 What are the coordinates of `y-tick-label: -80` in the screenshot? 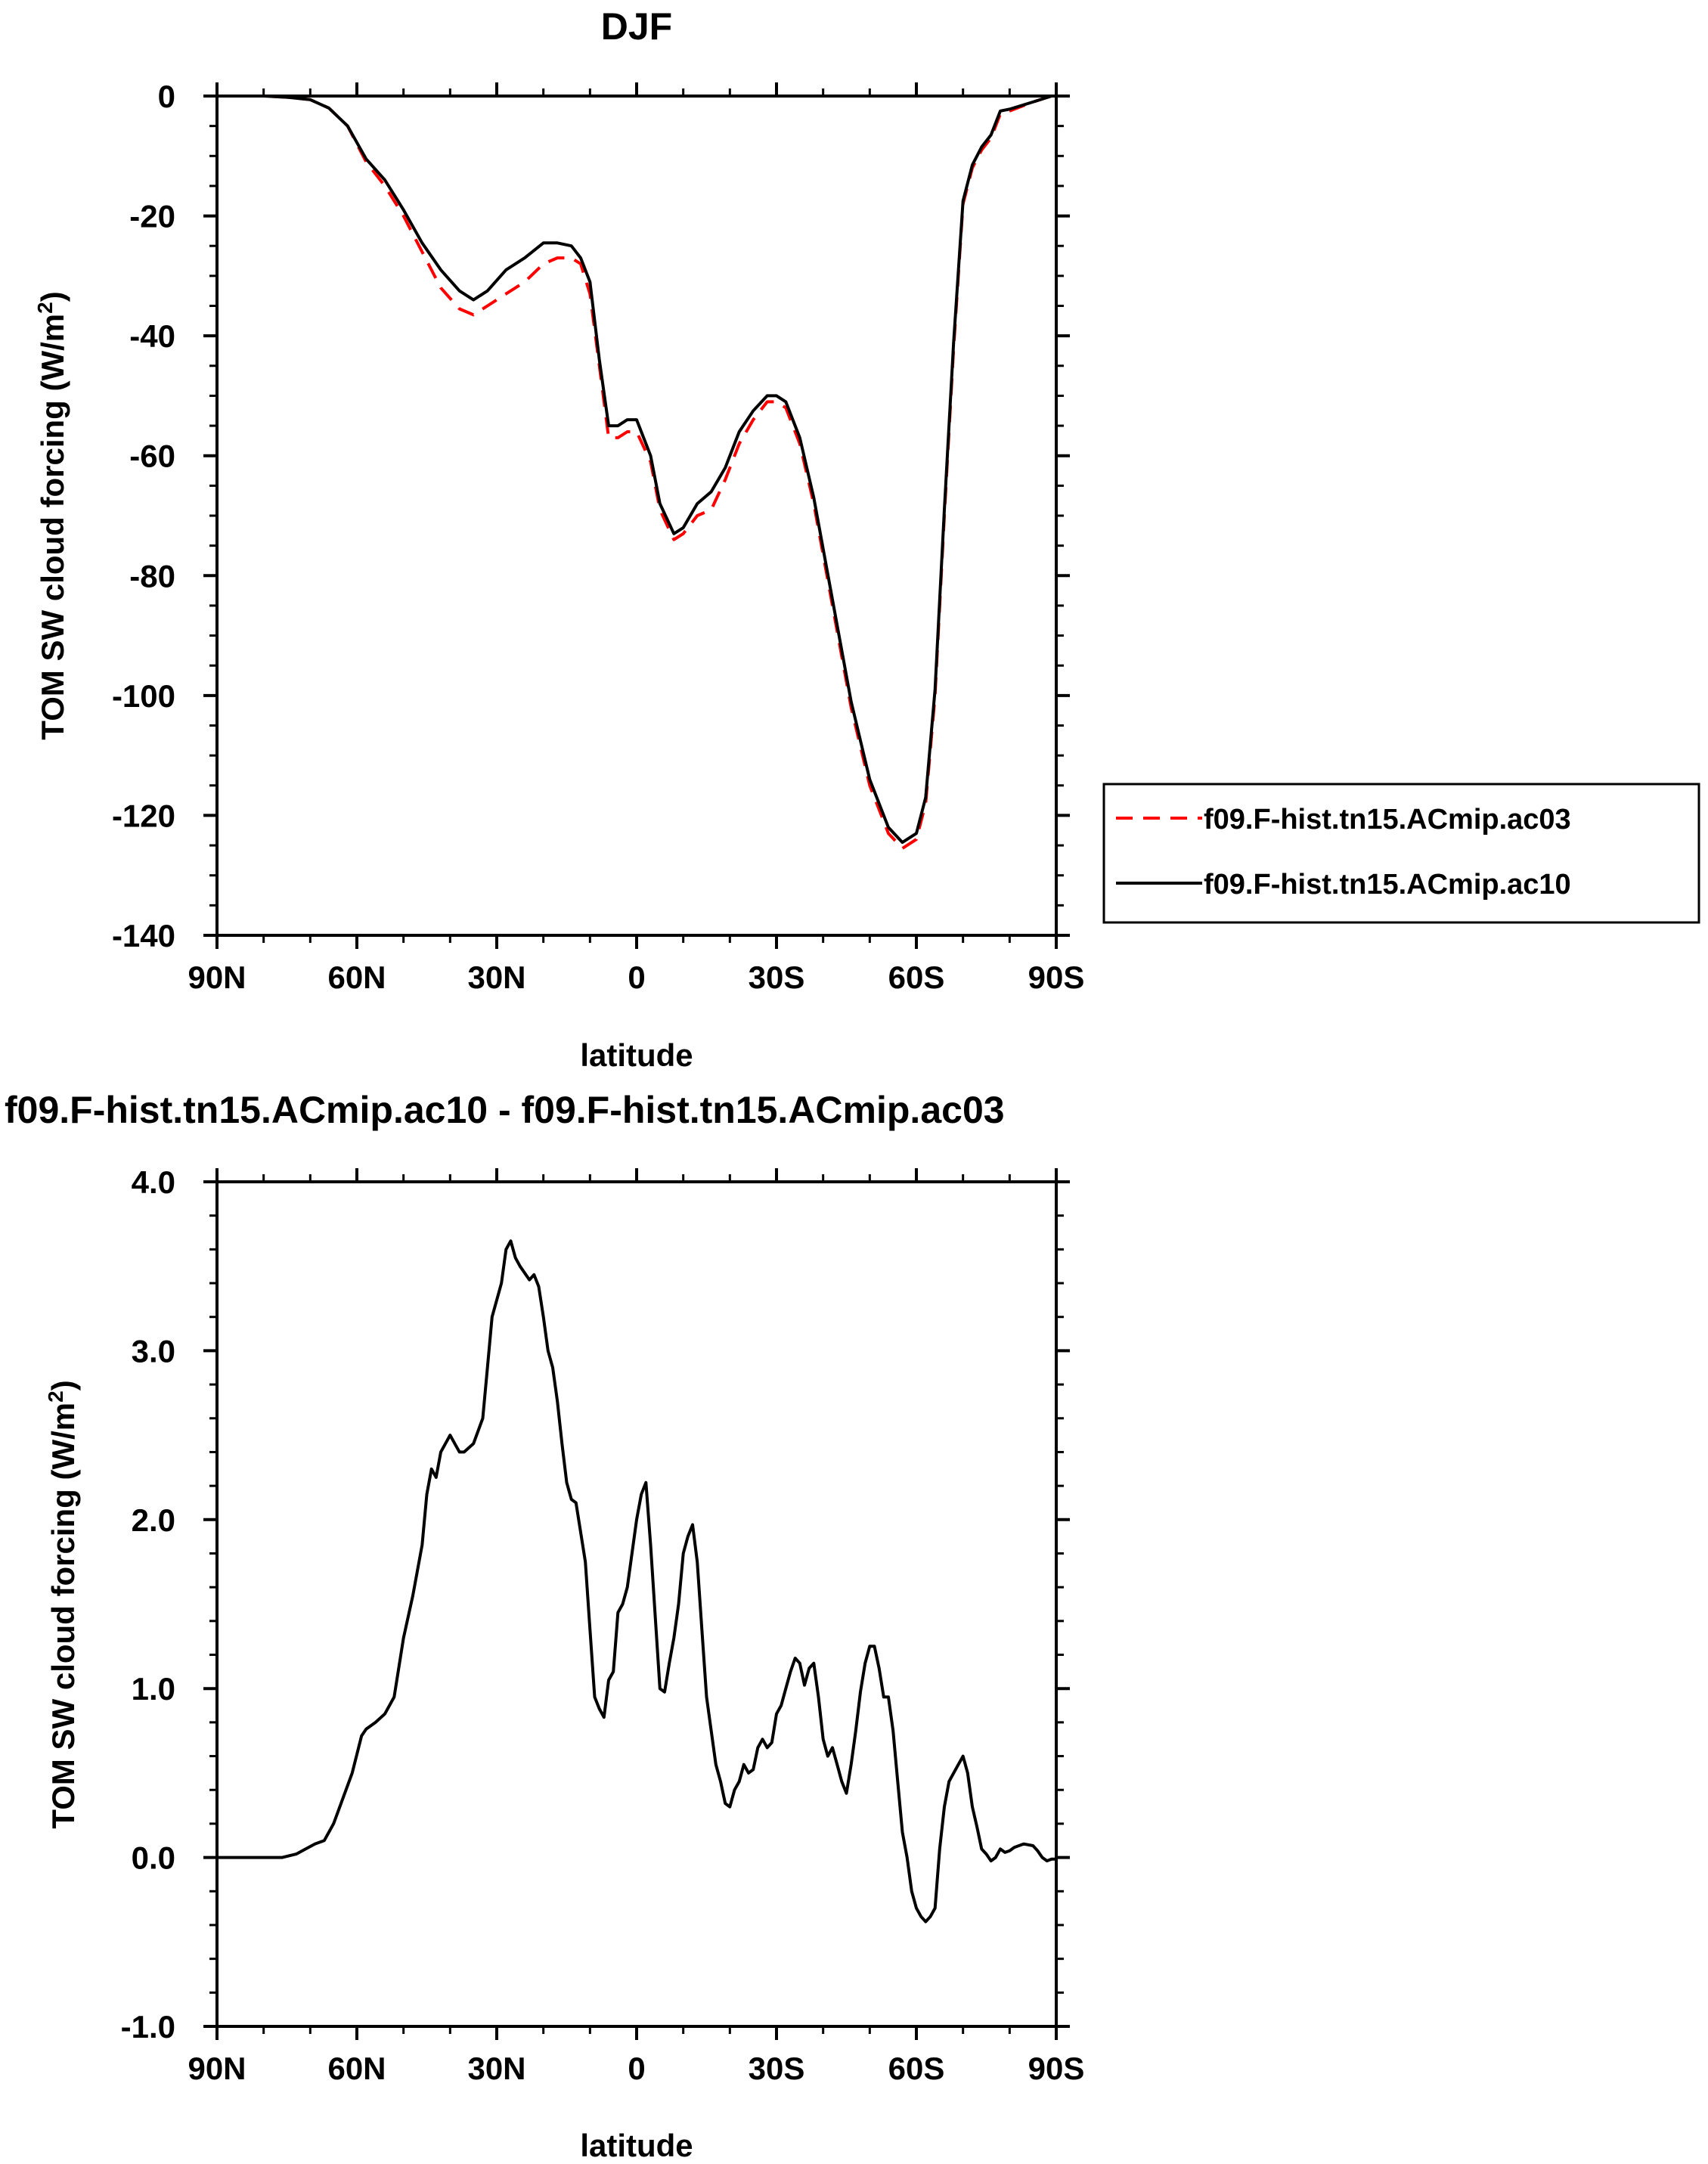 It's located at (152, 576).